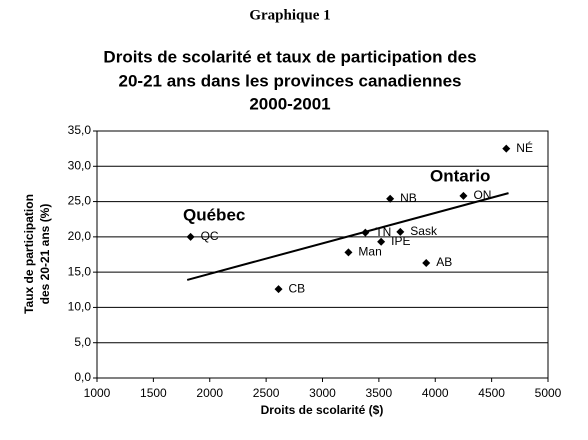 The width and height of the screenshot is (588, 440). Describe the element at coordinates (80, 271) in the screenshot. I see `y-tick-label: 15,0` at that location.